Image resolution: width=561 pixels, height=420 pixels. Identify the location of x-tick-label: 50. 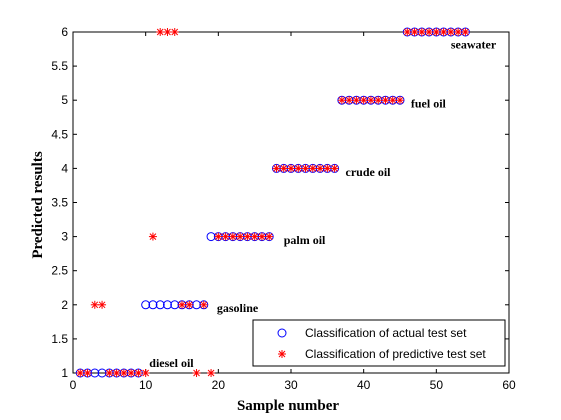
(437, 385).